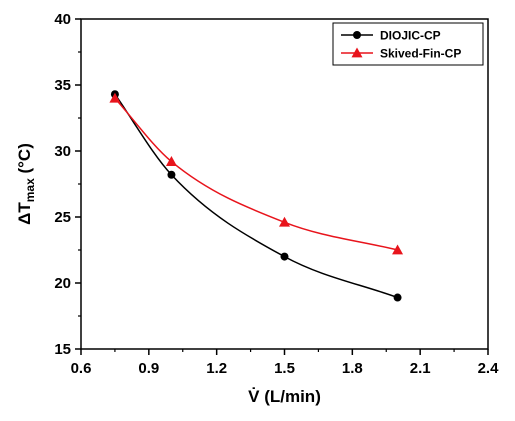 Image resolution: width=515 pixels, height=421 pixels. I want to click on y-tick-label: 15, so click(62, 349).